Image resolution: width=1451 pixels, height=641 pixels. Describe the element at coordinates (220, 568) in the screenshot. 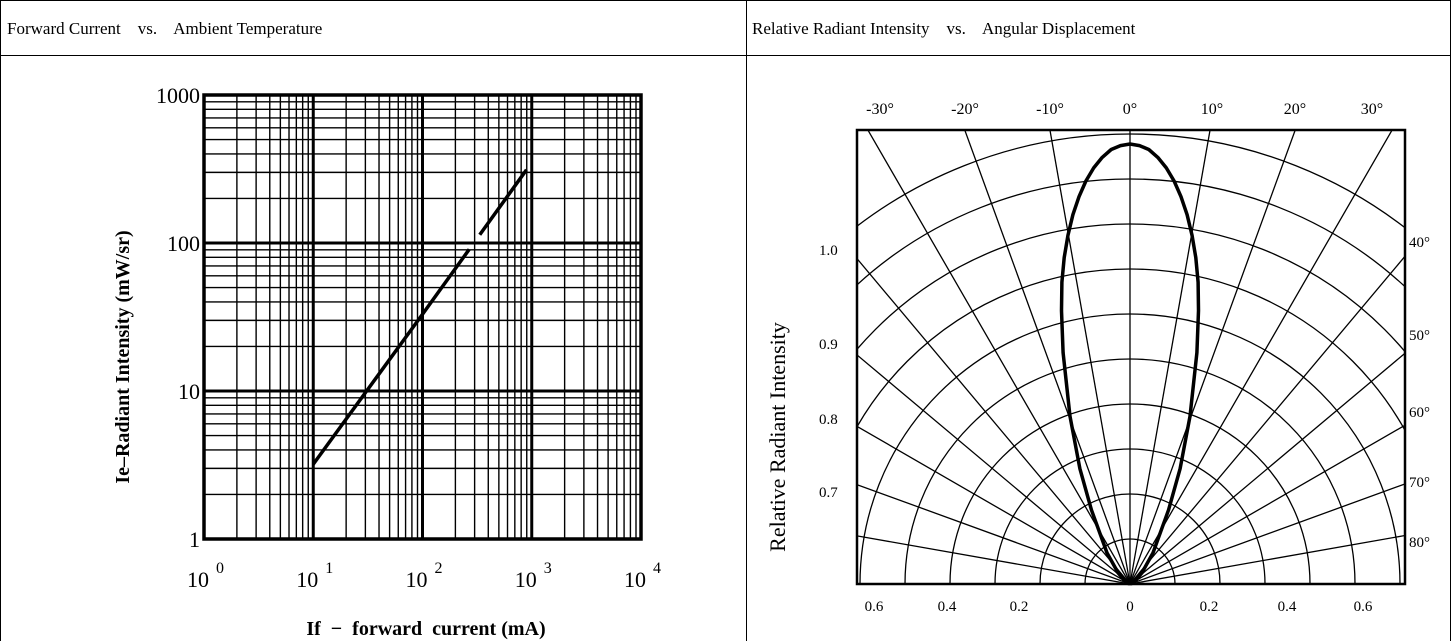

I see `x-tick-exponent: 0` at that location.